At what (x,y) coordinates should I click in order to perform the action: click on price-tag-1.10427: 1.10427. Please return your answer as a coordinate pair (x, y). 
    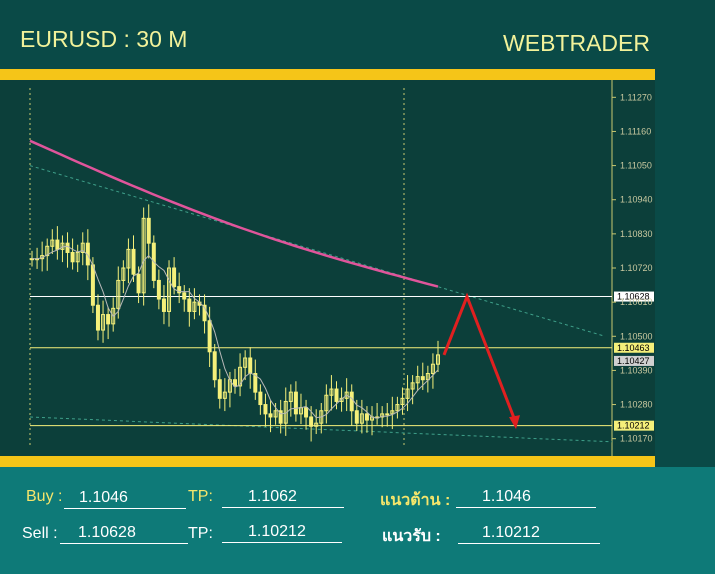
    Looking at the image, I should click on (633, 361).